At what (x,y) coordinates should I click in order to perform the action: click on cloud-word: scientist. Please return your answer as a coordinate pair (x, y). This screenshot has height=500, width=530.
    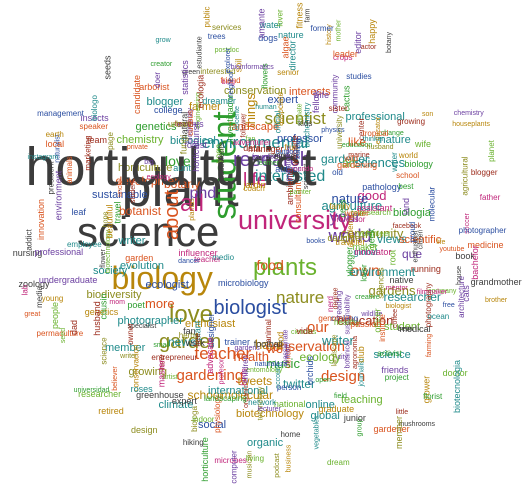
    Looking at the image, I should click on (295, 118).